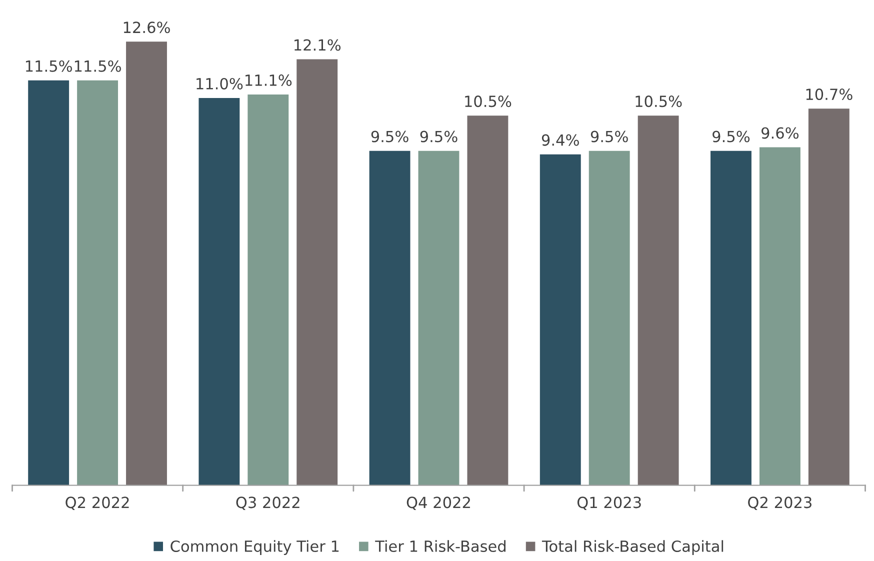 The height and width of the screenshot is (561, 874). I want to click on x-tick-label: Q2 2023, so click(780, 503).